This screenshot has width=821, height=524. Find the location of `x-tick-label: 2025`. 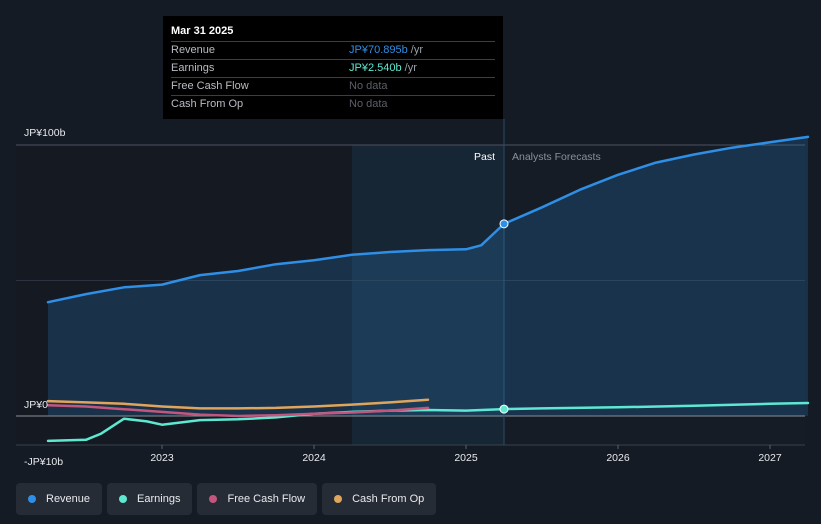

x-tick-label: 2025 is located at coordinates (466, 458).